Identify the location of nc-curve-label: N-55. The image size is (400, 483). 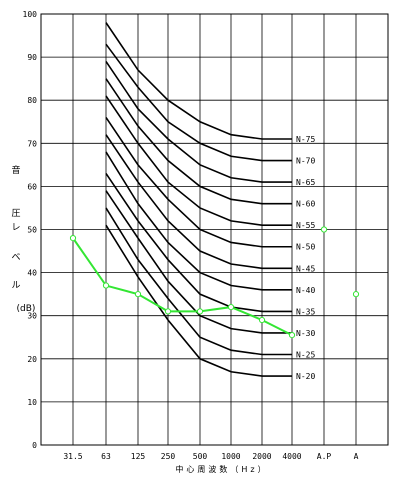
(305, 225).